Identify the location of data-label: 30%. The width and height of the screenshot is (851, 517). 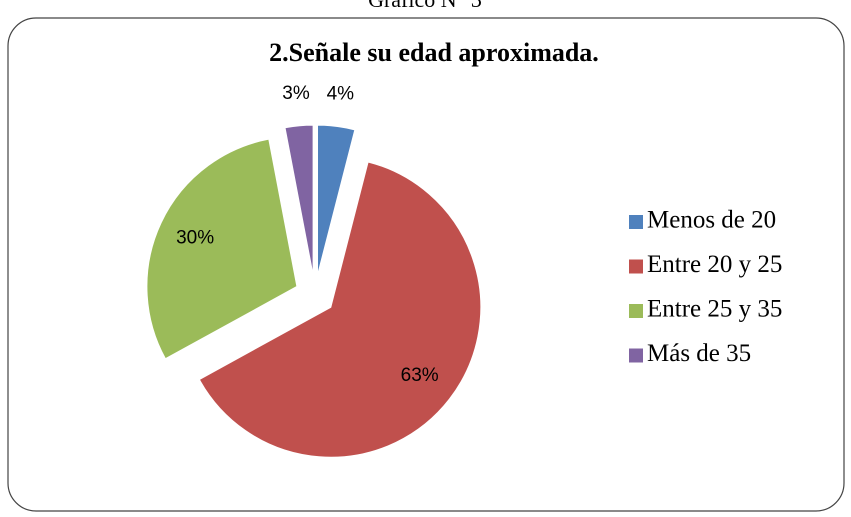
(195, 238).